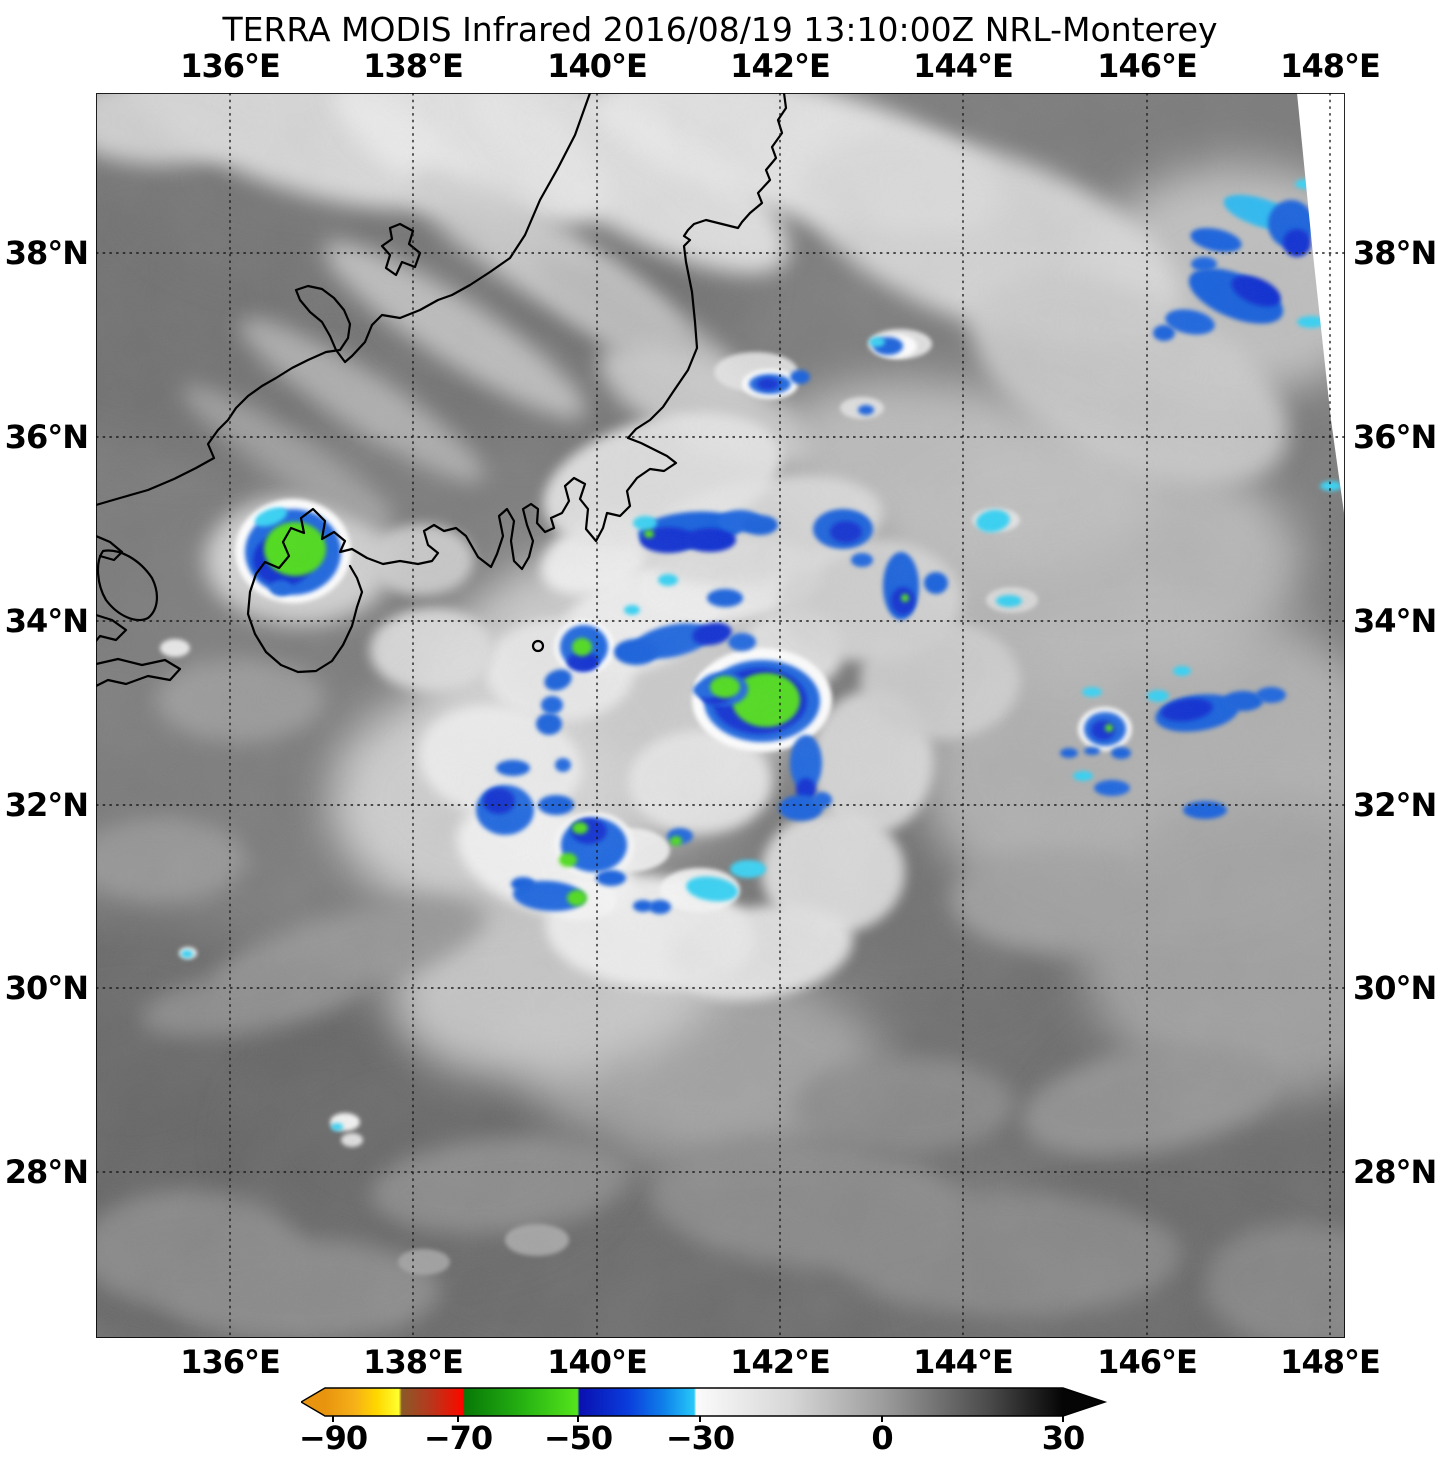 The height and width of the screenshot is (1457, 1440). I want to click on temperature-colorbar, so click(704, 1404).